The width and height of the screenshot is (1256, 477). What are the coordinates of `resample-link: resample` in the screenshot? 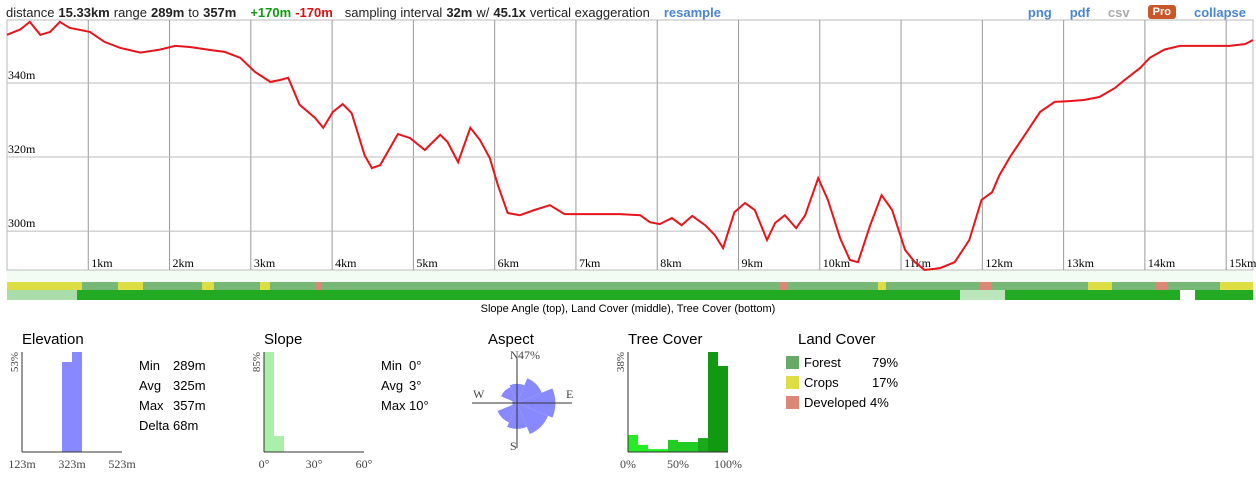 It's located at (692, 12).